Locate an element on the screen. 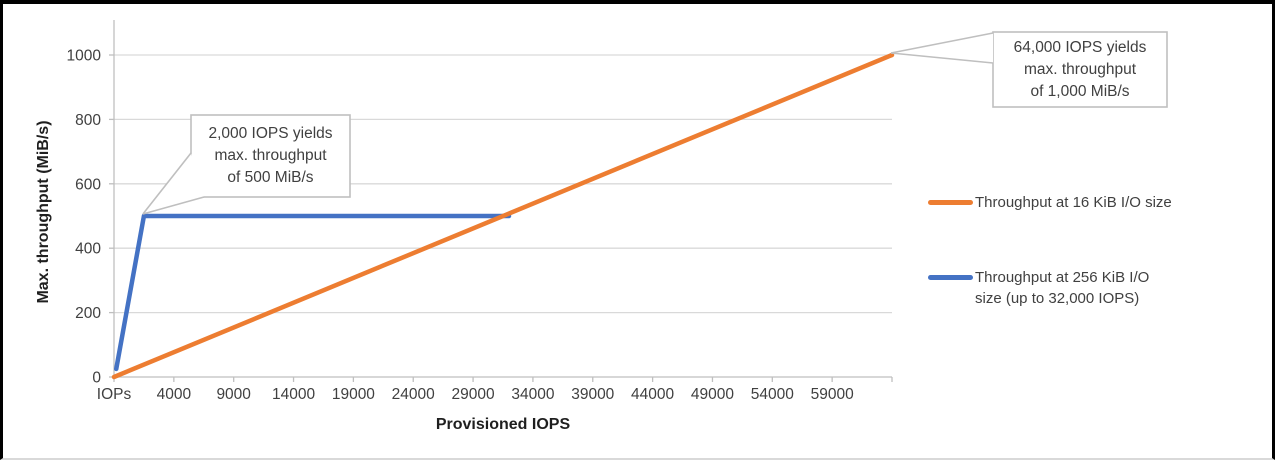 The image size is (1275, 460). x-tick-label: 9000 is located at coordinates (233, 394).